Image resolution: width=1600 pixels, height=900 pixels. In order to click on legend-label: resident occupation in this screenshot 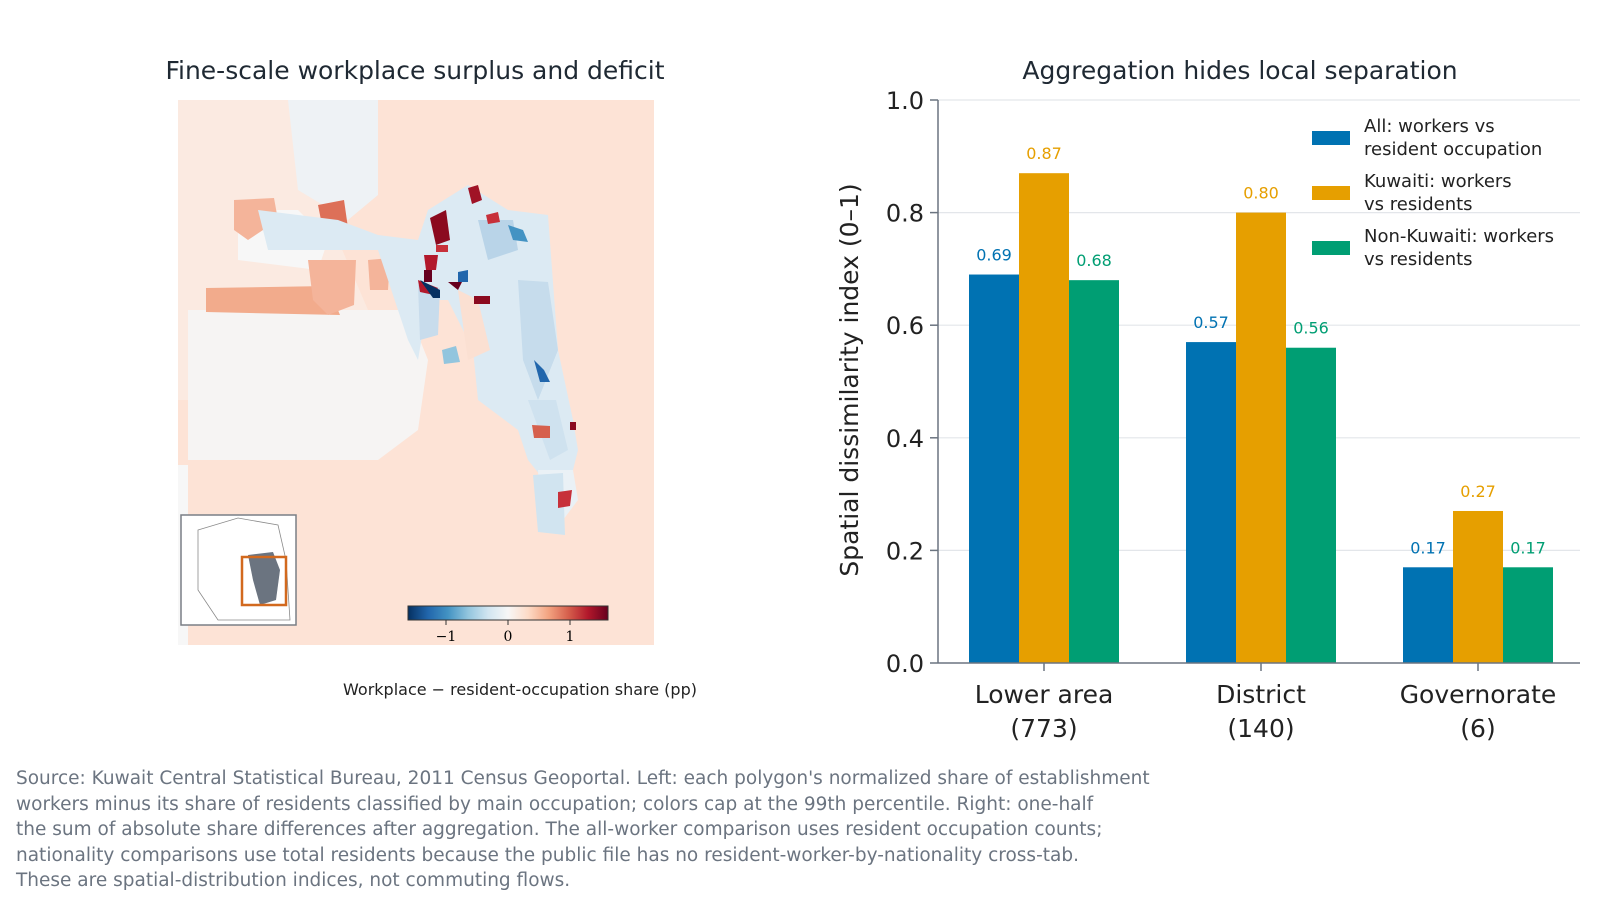, I will do `click(1453, 149)`.